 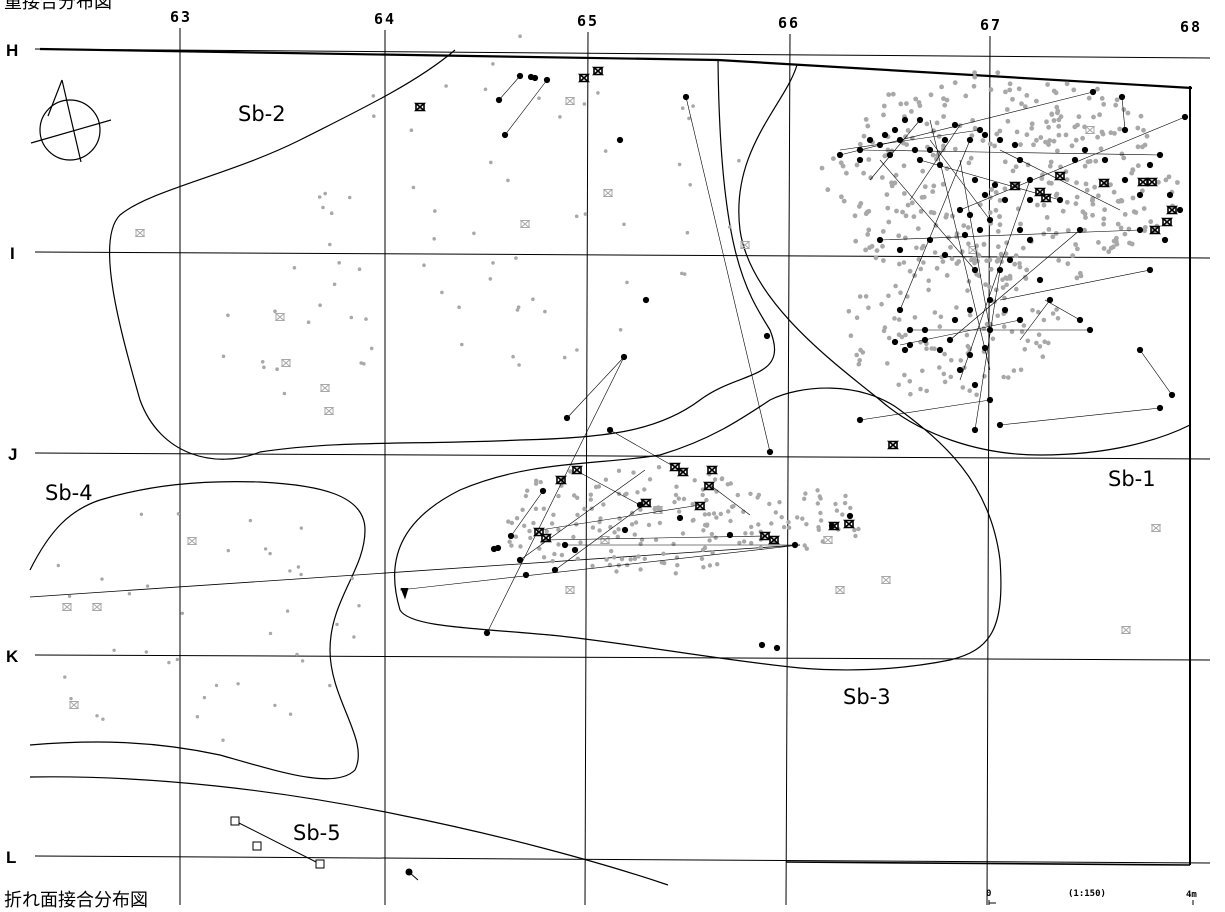 I want to click on arrow-marker-icon, so click(x=404, y=593).